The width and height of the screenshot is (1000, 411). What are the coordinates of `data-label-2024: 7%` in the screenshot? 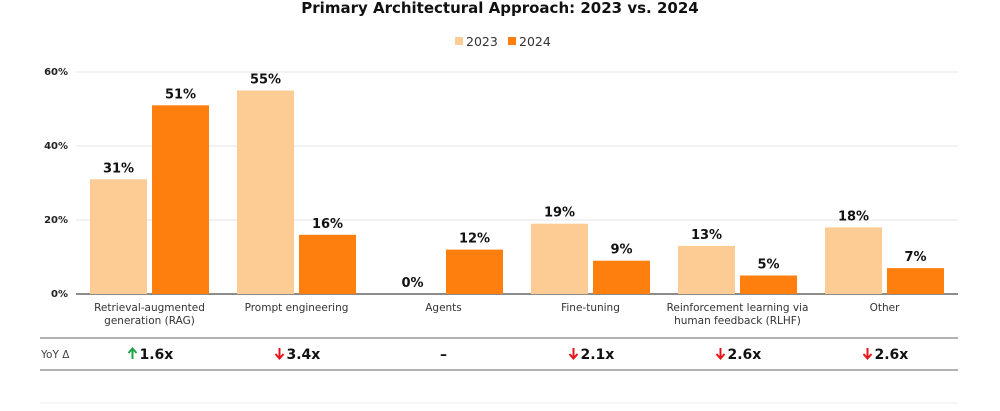 It's located at (915, 257).